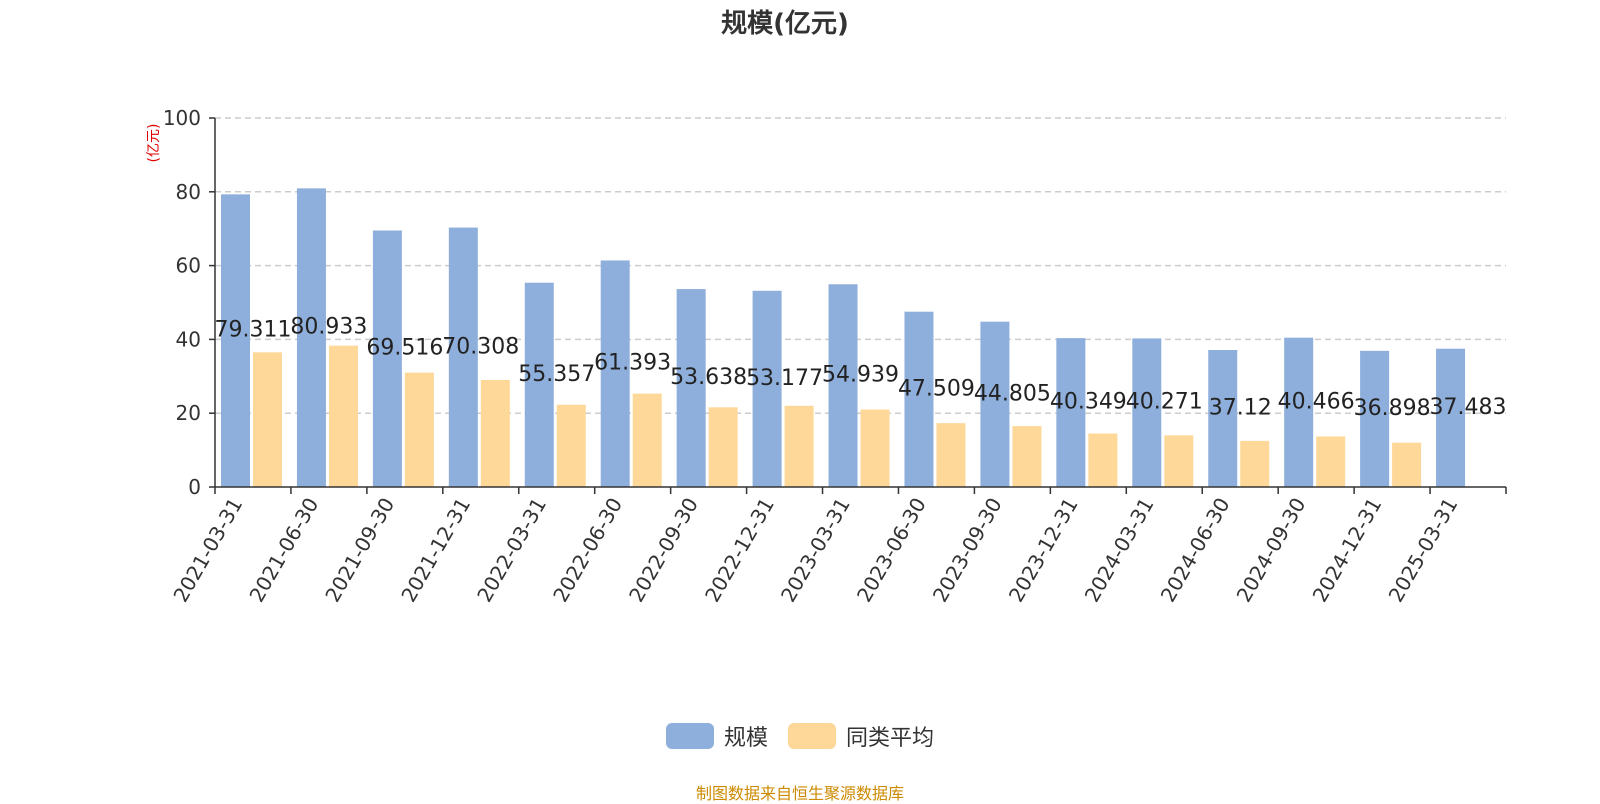  What do you see at coordinates (812, 736) in the screenshot?
I see `legend-swatch-peer-average` at bounding box center [812, 736].